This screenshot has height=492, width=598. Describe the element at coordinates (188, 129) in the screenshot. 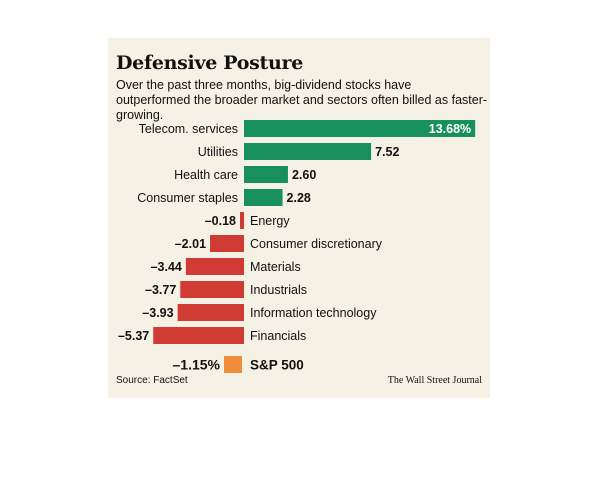

I see `category-label: Telecom. services` at that location.